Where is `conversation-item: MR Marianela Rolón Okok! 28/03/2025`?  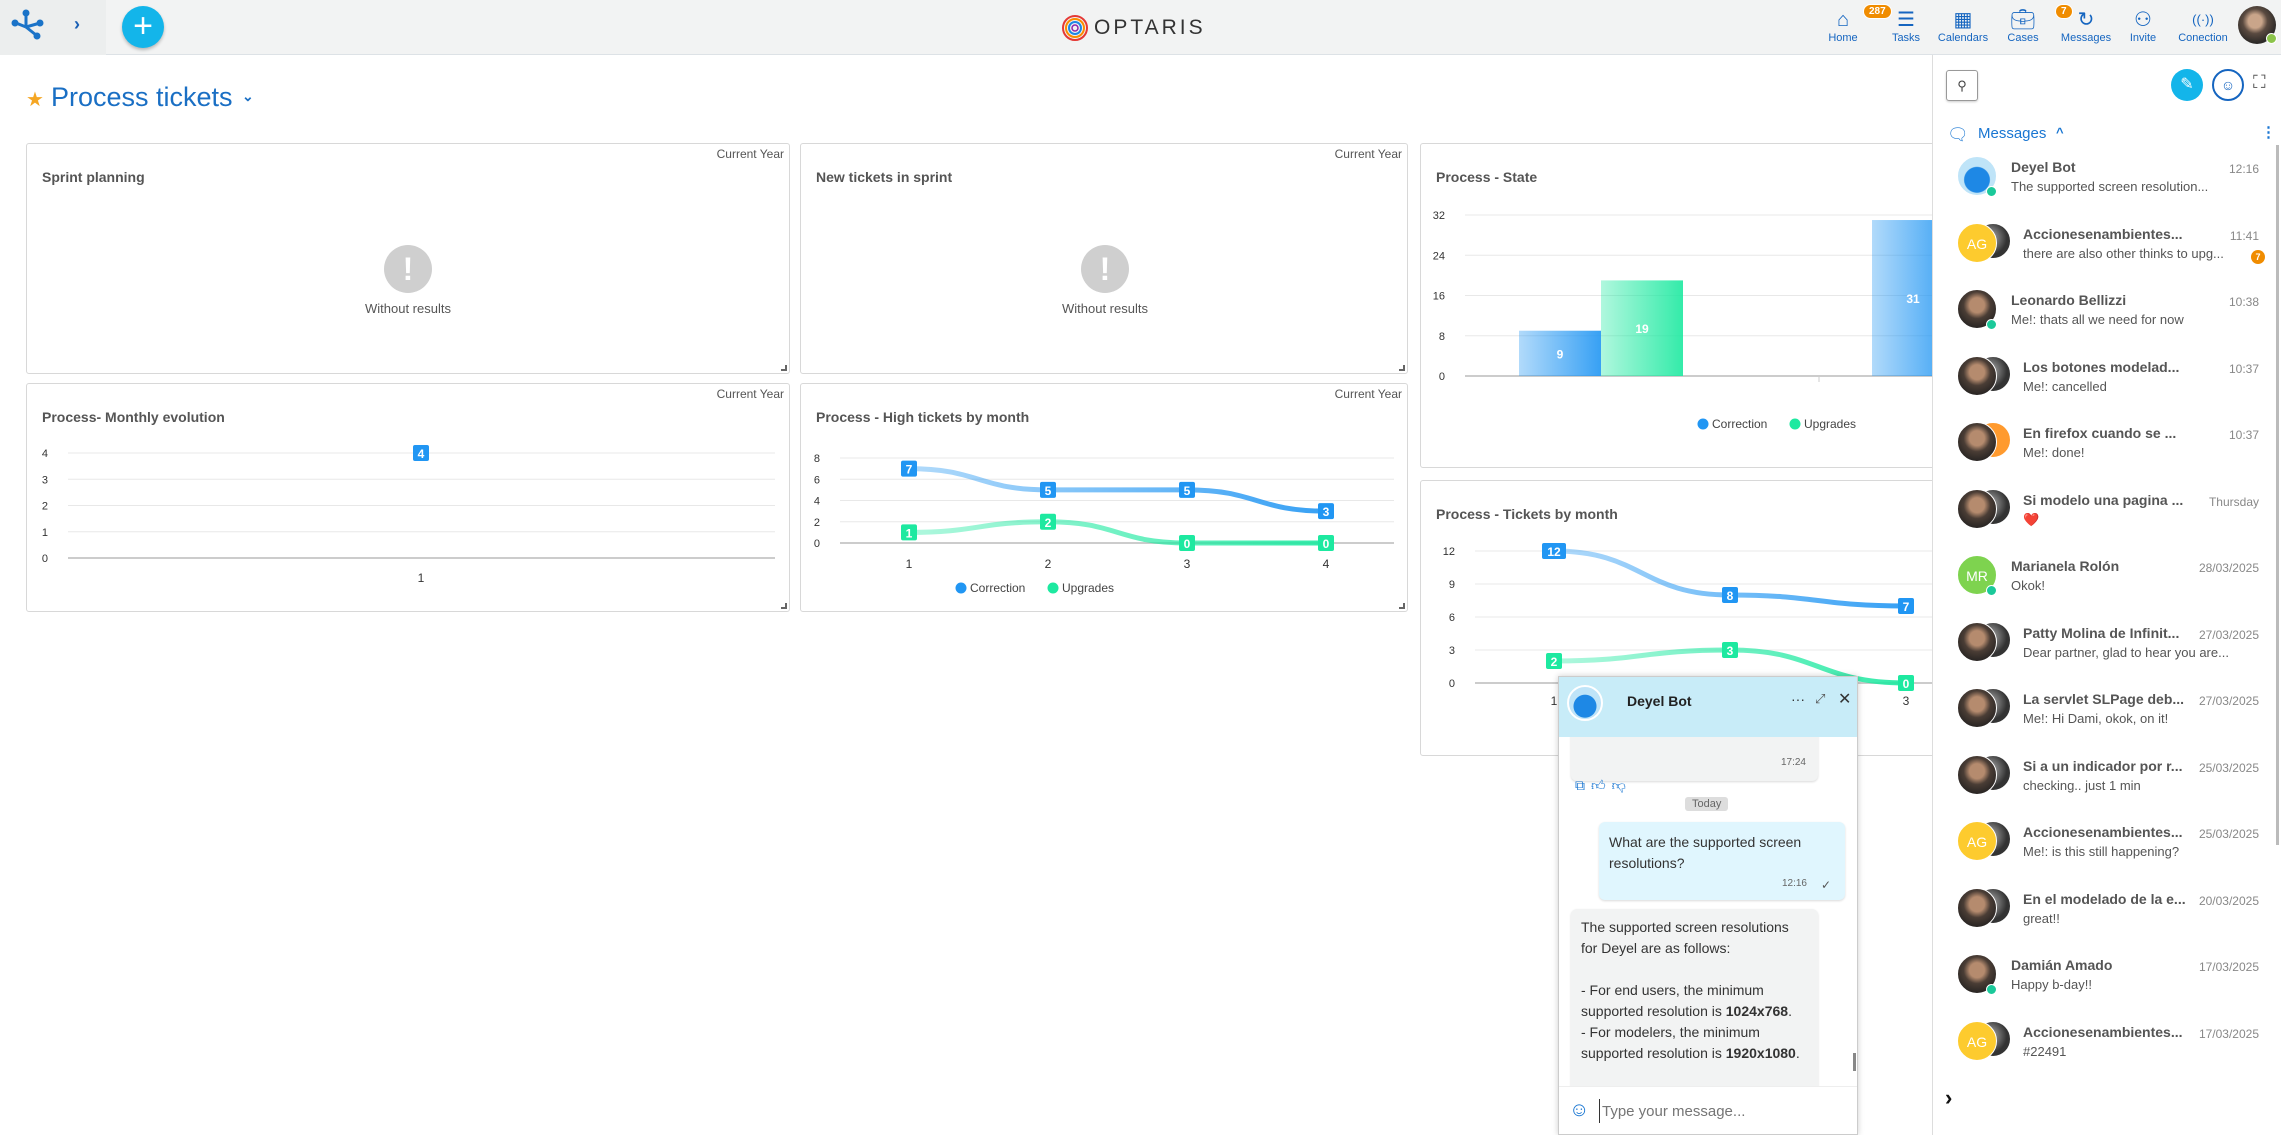
conversation-item: MR Marianela Rolón Okok! 28/03/2025 is located at coordinates (2103, 581).